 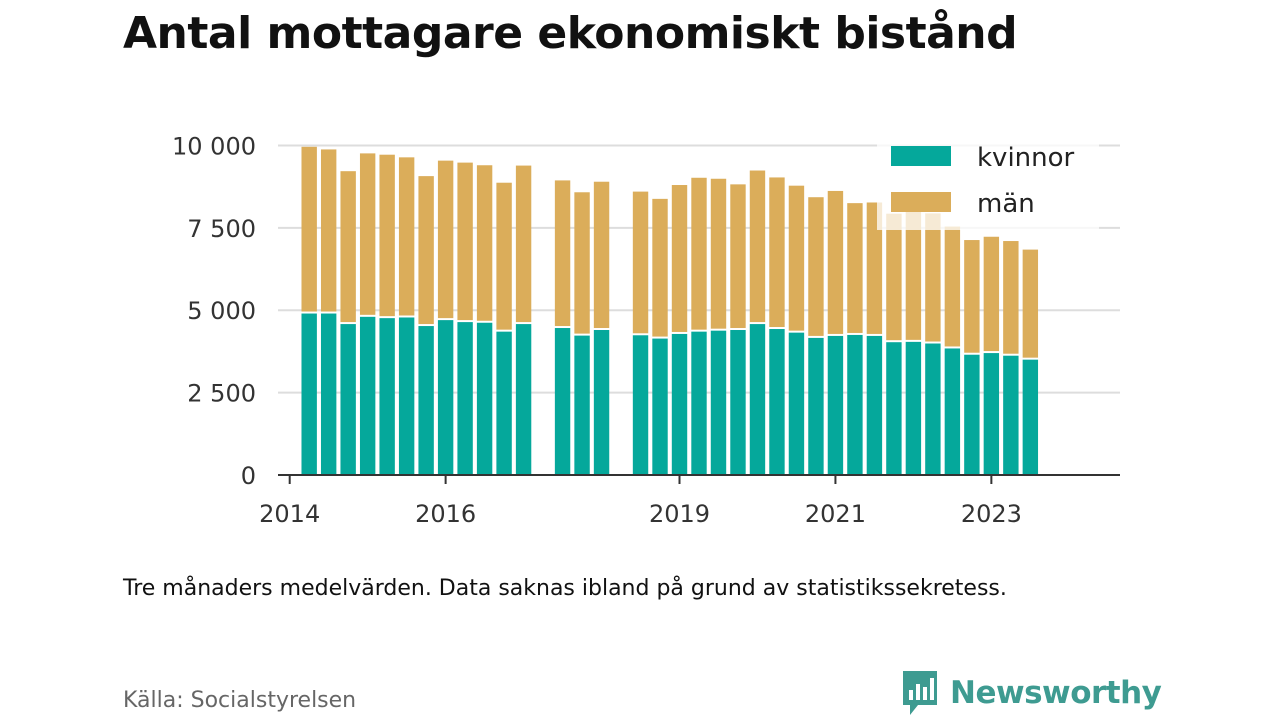 I want to click on x-tick-label: 2016, so click(x=445, y=514).